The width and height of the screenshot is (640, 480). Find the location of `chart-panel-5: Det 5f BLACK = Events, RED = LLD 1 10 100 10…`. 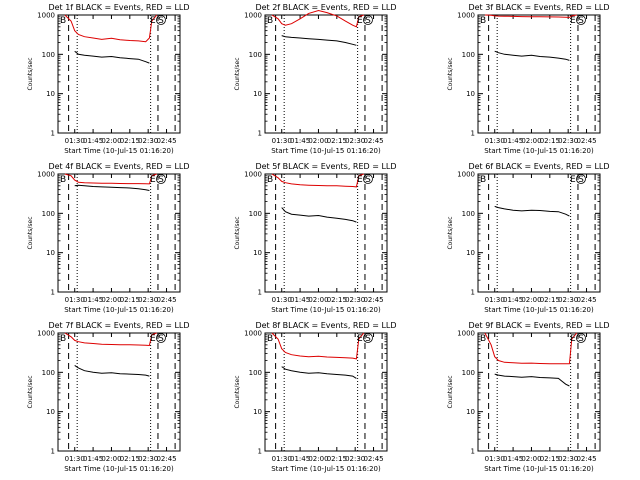

chart-panel-5: Det 5f BLACK = Events, RED = LLD 1 10 100 10… is located at coordinates (315, 238).